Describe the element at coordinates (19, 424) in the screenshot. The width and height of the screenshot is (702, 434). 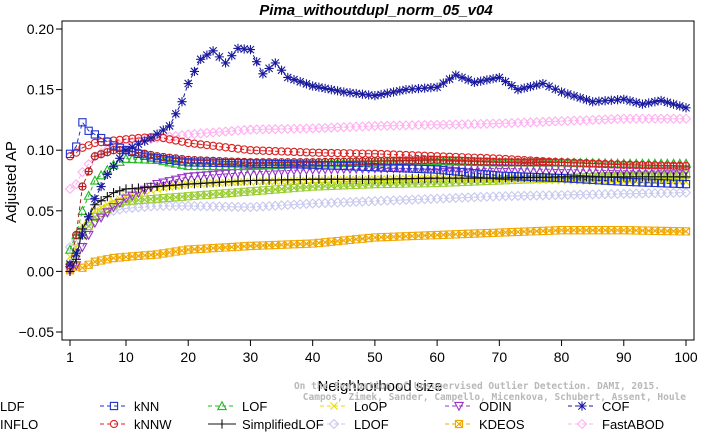
I see `legend-item-inflo: INFLO` at that location.